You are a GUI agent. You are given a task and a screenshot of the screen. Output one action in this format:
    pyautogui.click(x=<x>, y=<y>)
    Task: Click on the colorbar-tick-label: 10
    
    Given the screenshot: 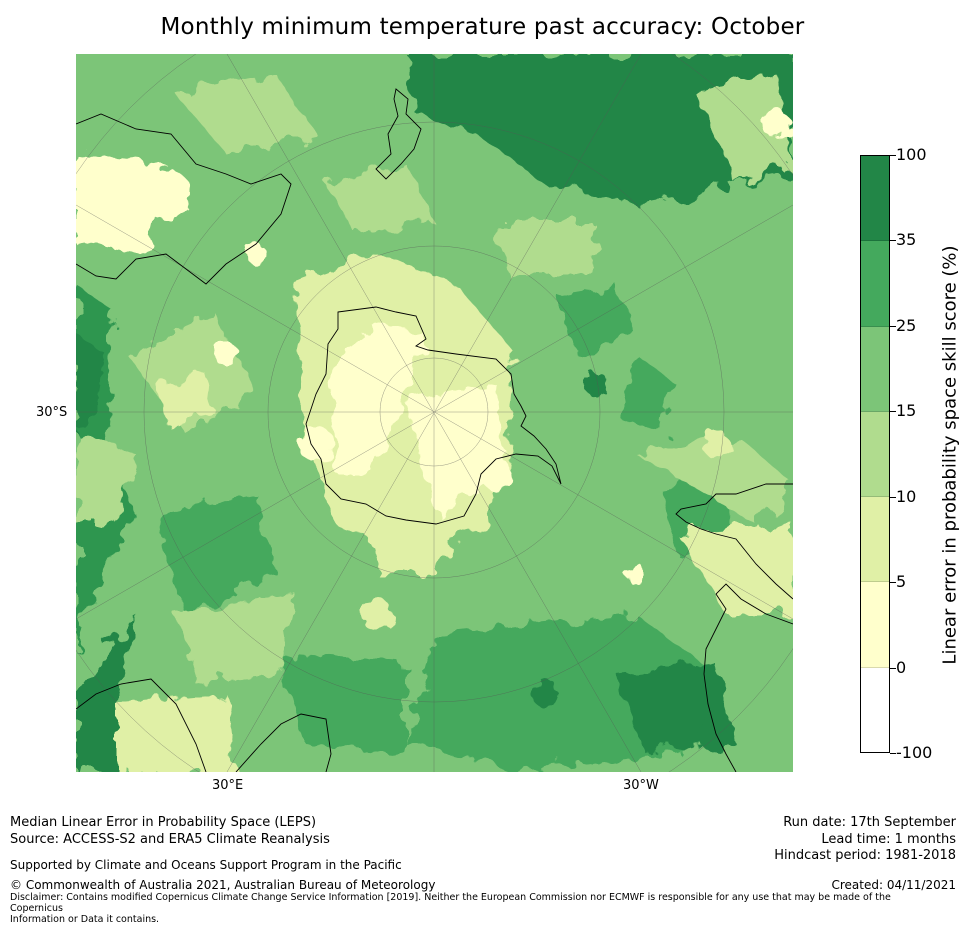 What is the action you would take?
    pyautogui.click(x=906, y=496)
    